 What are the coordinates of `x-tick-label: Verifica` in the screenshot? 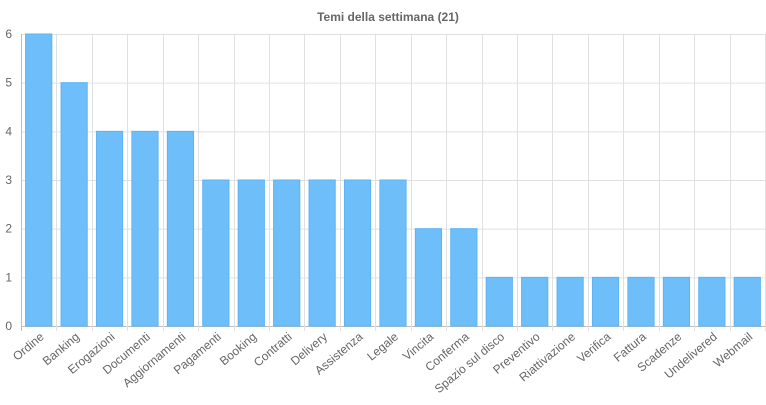 It's located at (593, 347).